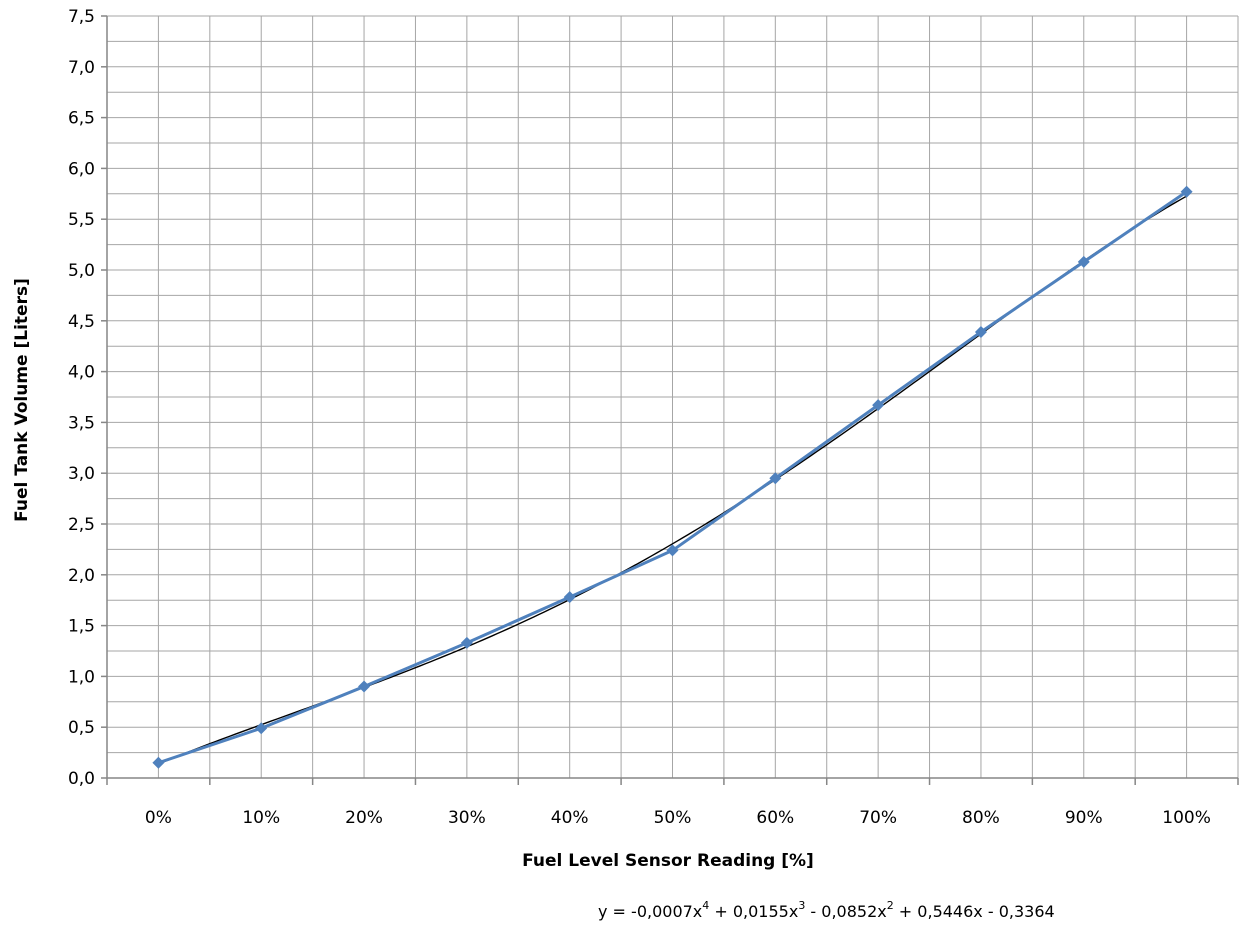 This screenshot has width=1243, height=928. I want to click on y-tick-label: 4,0, so click(81, 373).